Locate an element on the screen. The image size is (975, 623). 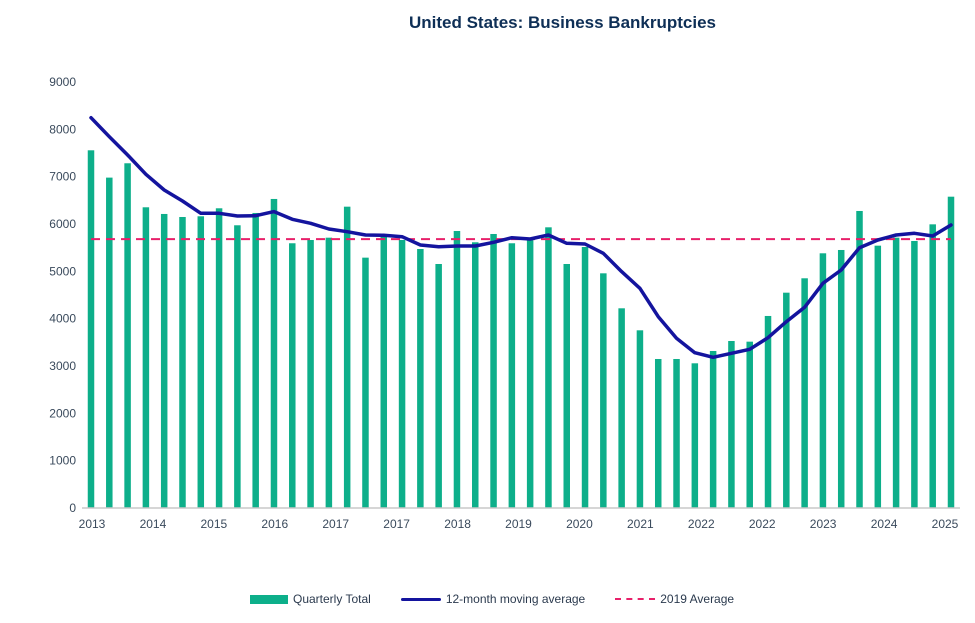
y-tick-label: 2000 is located at coordinates (62, 413).